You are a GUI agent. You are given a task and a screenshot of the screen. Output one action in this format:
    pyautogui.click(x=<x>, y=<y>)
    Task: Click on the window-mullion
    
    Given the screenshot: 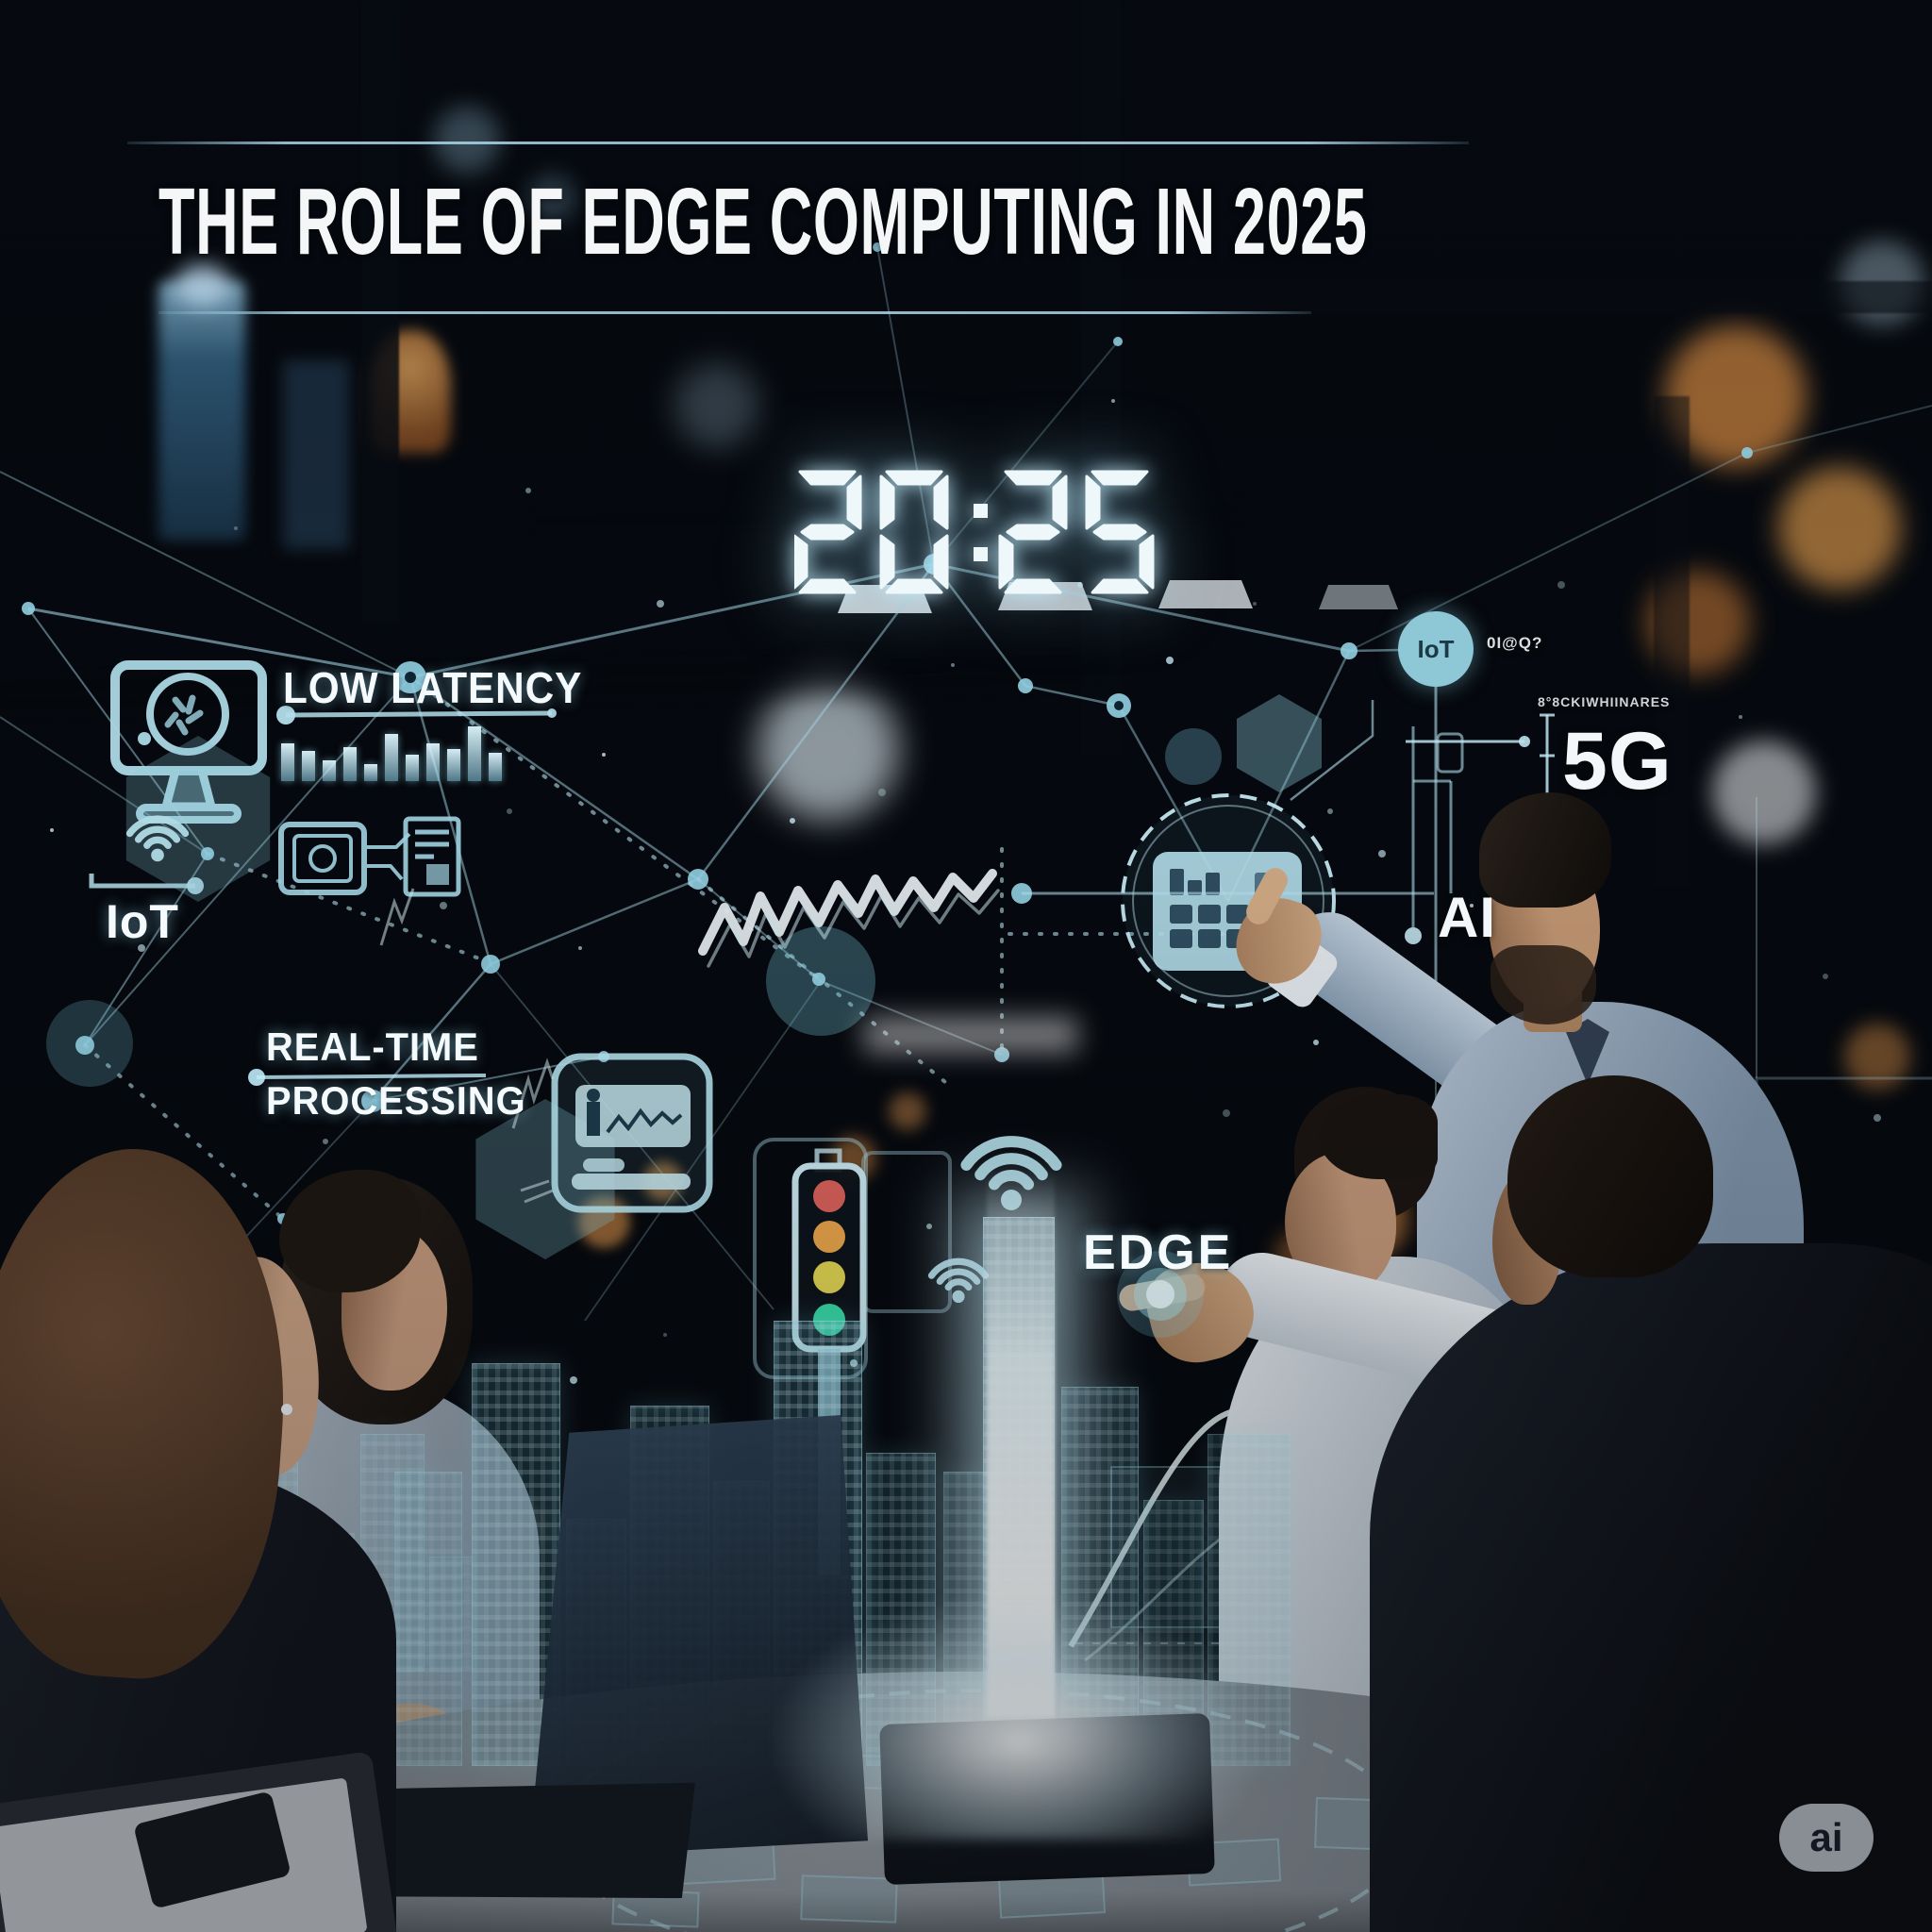 What is the action you would take?
    pyautogui.click(x=1101, y=377)
    